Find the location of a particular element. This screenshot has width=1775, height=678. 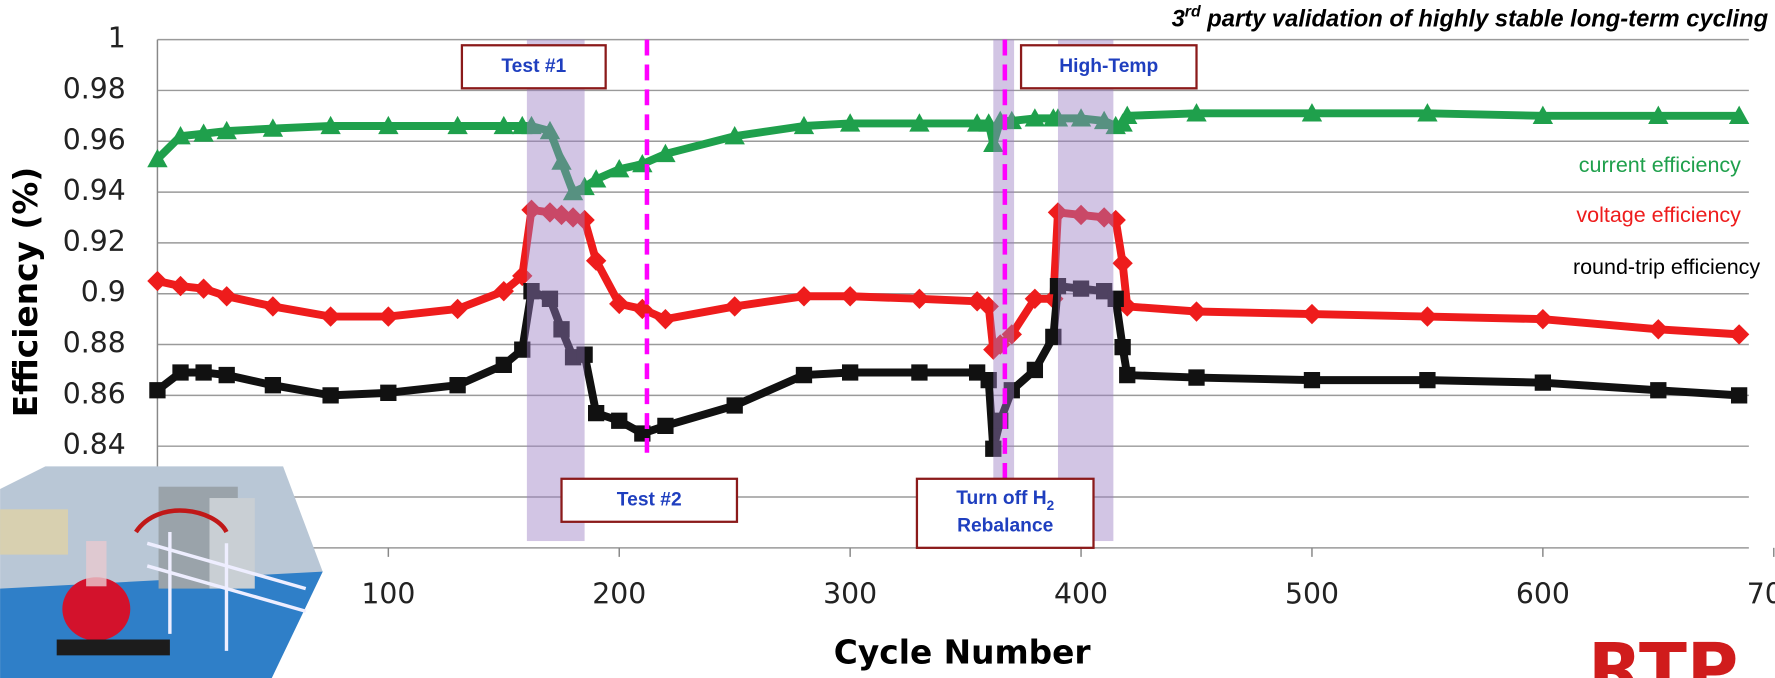

y-tick-label: 0.84 is located at coordinates (94, 444).